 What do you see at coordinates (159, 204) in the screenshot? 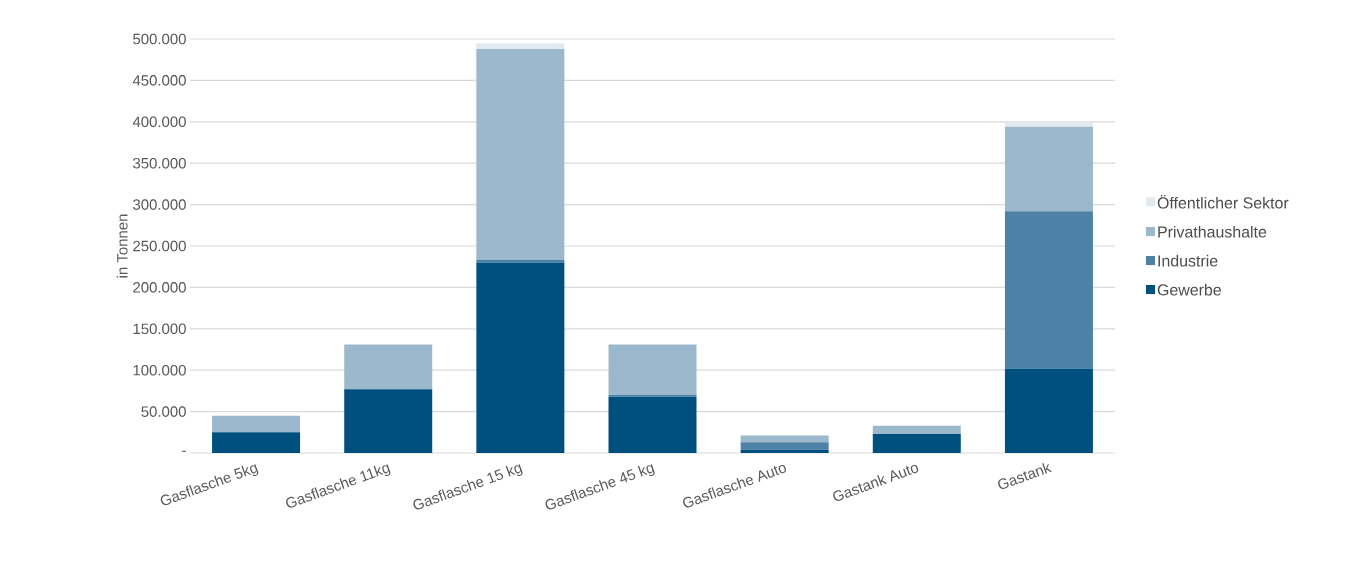
I see `y-tick-label: 300.000` at bounding box center [159, 204].